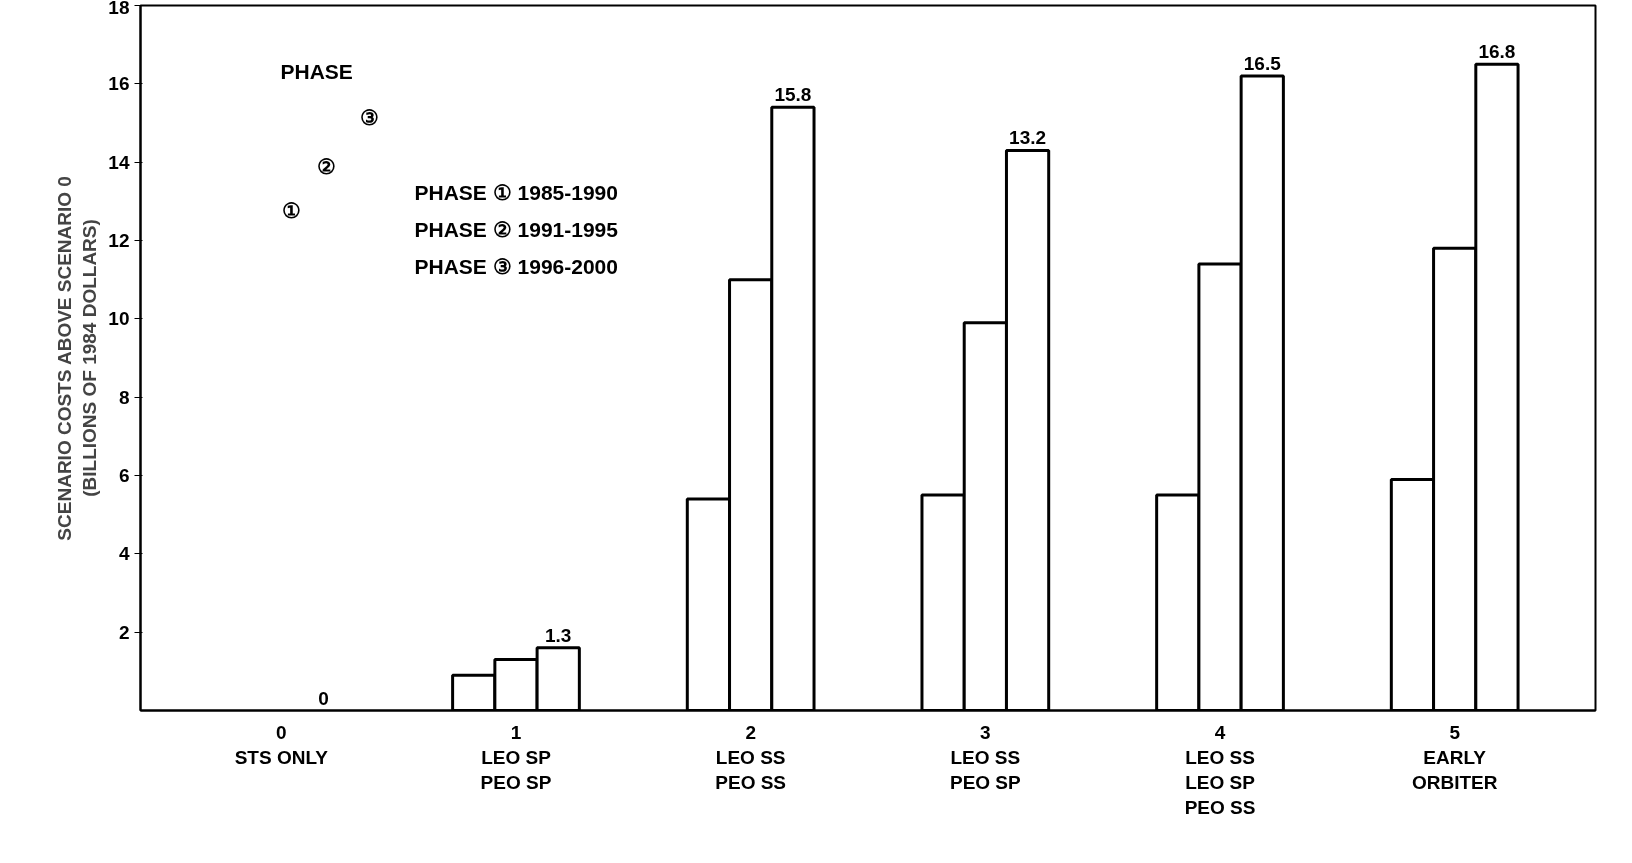 The width and height of the screenshot is (1632, 863). I want to click on y-tick-label: 10, so click(119, 319).